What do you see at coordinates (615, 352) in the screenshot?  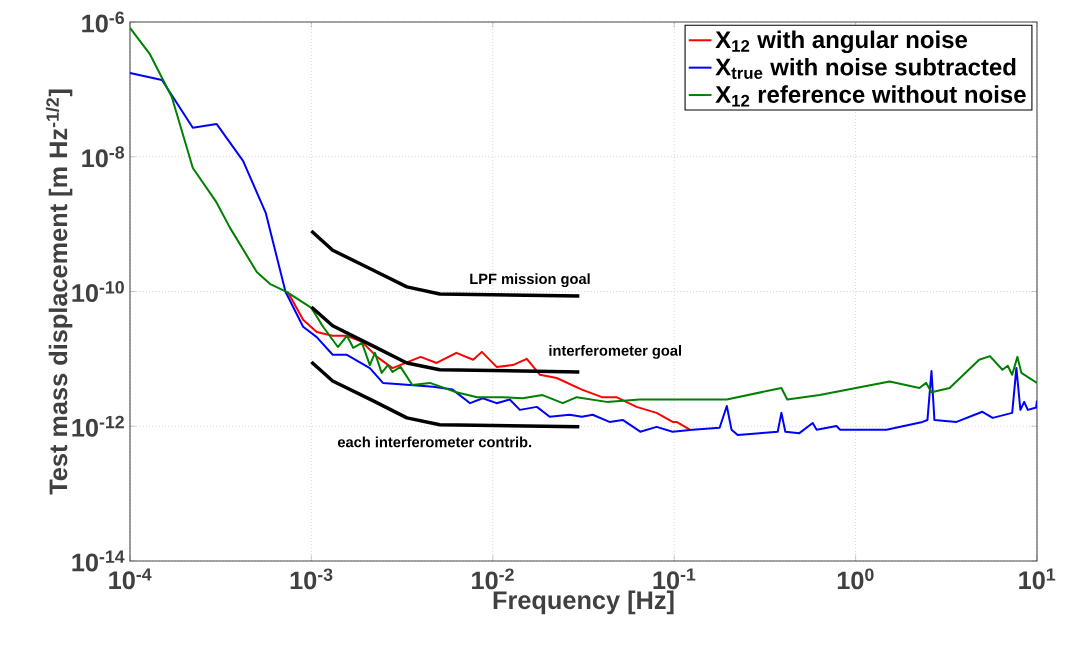 I see `annotation: interferometer goal` at bounding box center [615, 352].